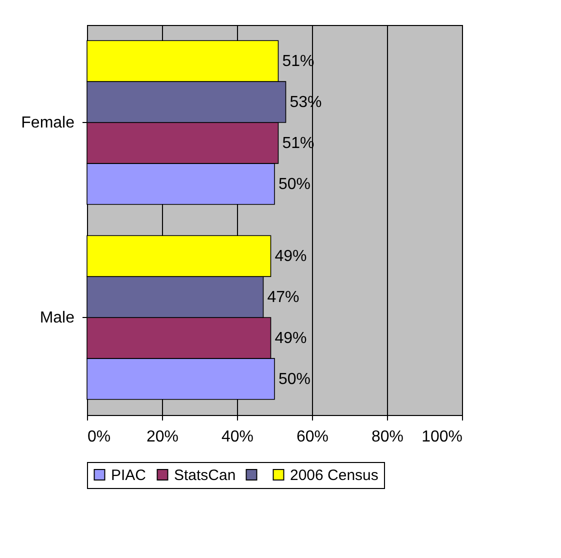  What do you see at coordinates (57, 318) in the screenshot?
I see `y-tick-label: Male` at bounding box center [57, 318].